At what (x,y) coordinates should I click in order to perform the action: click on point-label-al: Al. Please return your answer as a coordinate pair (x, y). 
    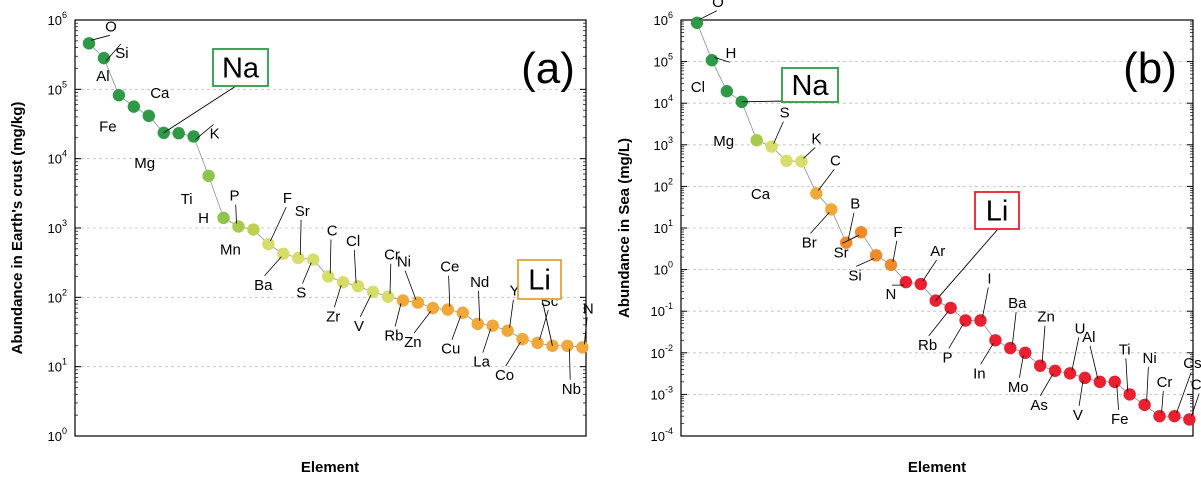
    Looking at the image, I should click on (102, 76).